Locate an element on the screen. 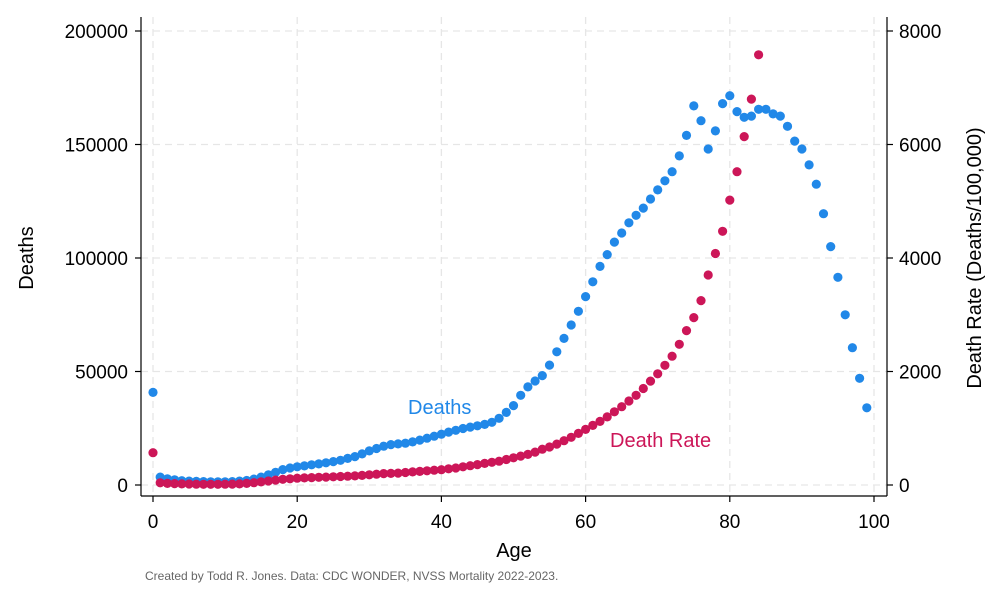  x-tick-label-3: 60 is located at coordinates (585, 522).